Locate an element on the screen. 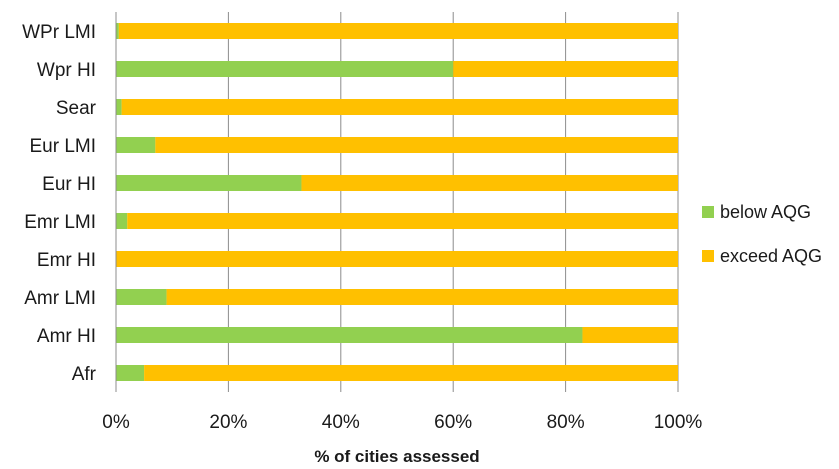 This screenshot has width=839, height=469. x-tick-label: 80% is located at coordinates (566, 422).